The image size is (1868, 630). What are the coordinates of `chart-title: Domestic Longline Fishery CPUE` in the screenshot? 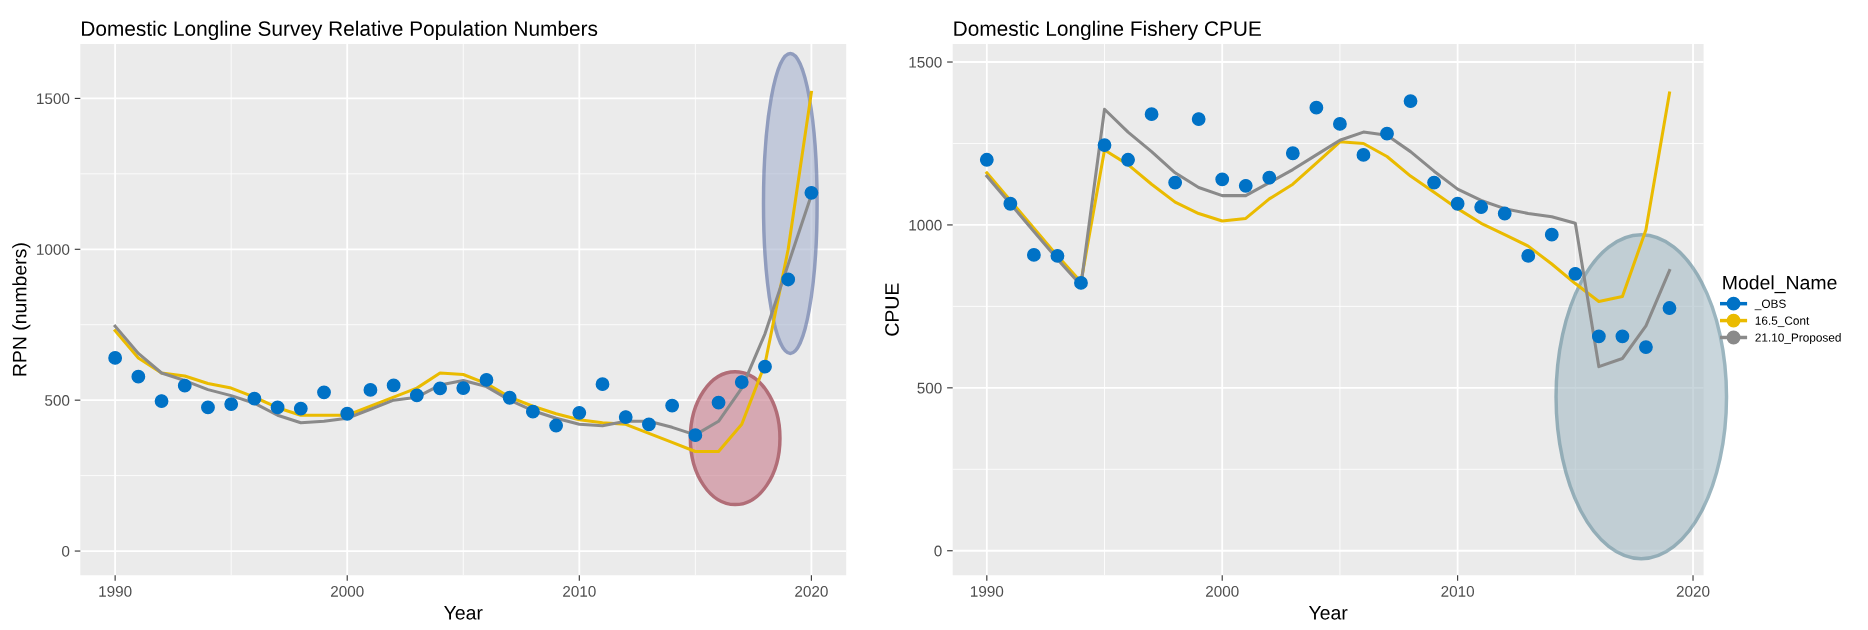 It's located at (1107, 30).